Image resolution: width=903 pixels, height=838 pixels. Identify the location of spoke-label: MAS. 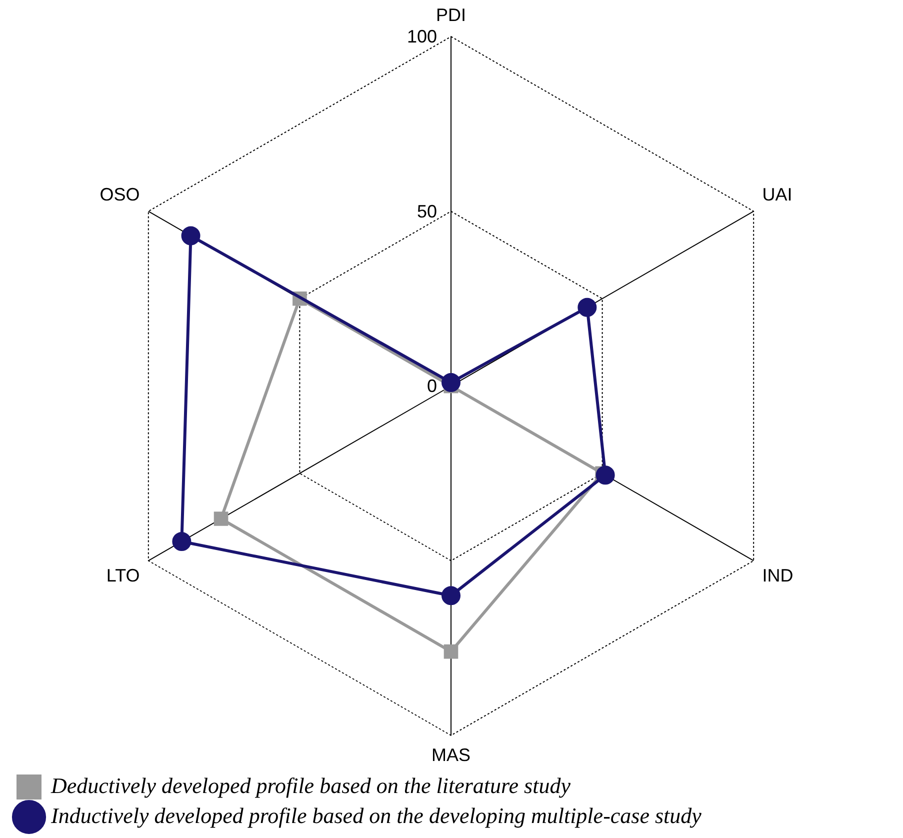
(451, 755).